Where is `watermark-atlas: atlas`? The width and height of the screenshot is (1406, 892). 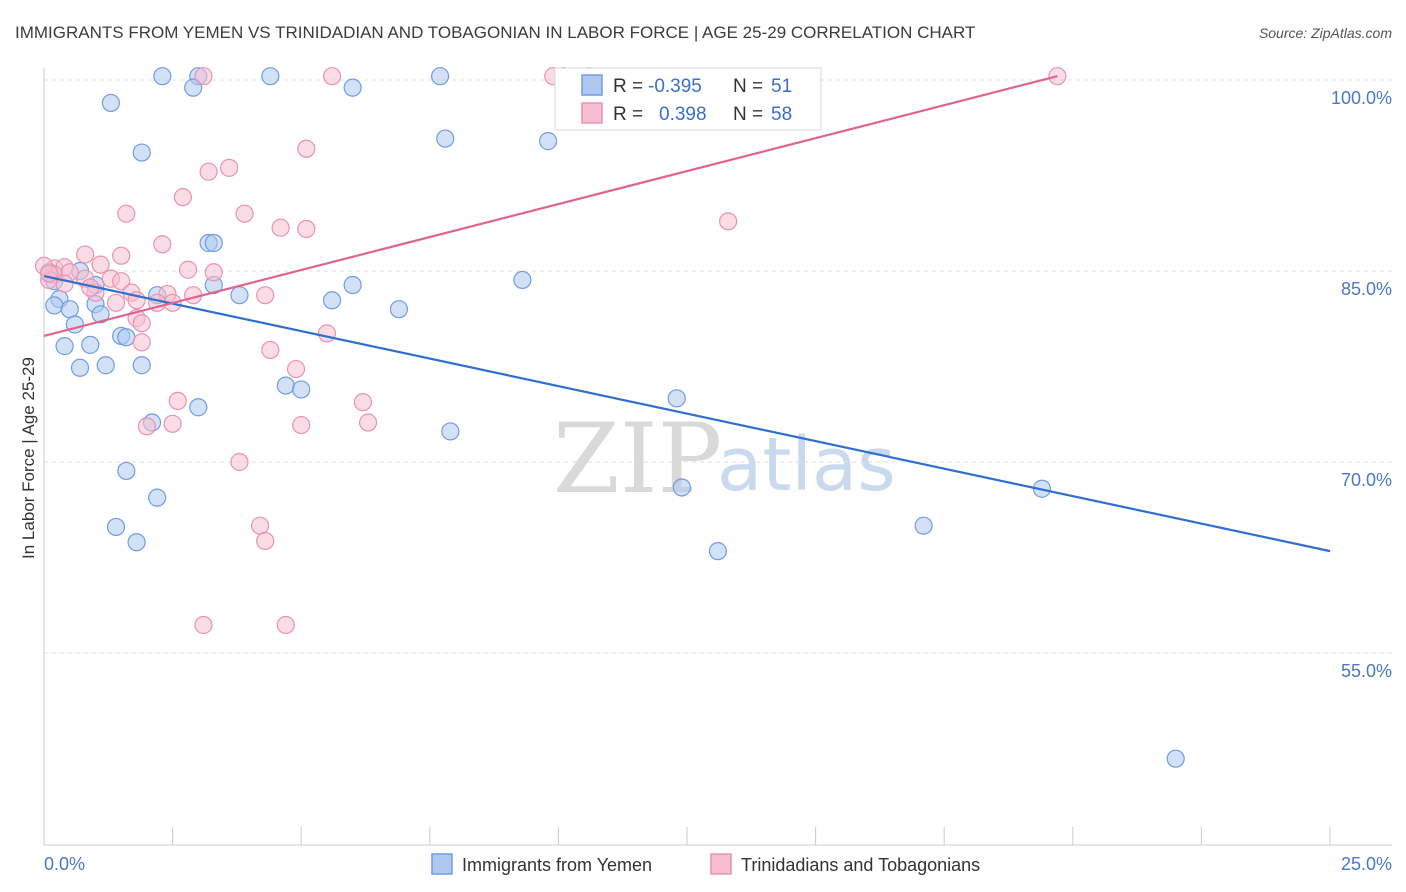 watermark-atlas: atlas is located at coordinates (806, 465).